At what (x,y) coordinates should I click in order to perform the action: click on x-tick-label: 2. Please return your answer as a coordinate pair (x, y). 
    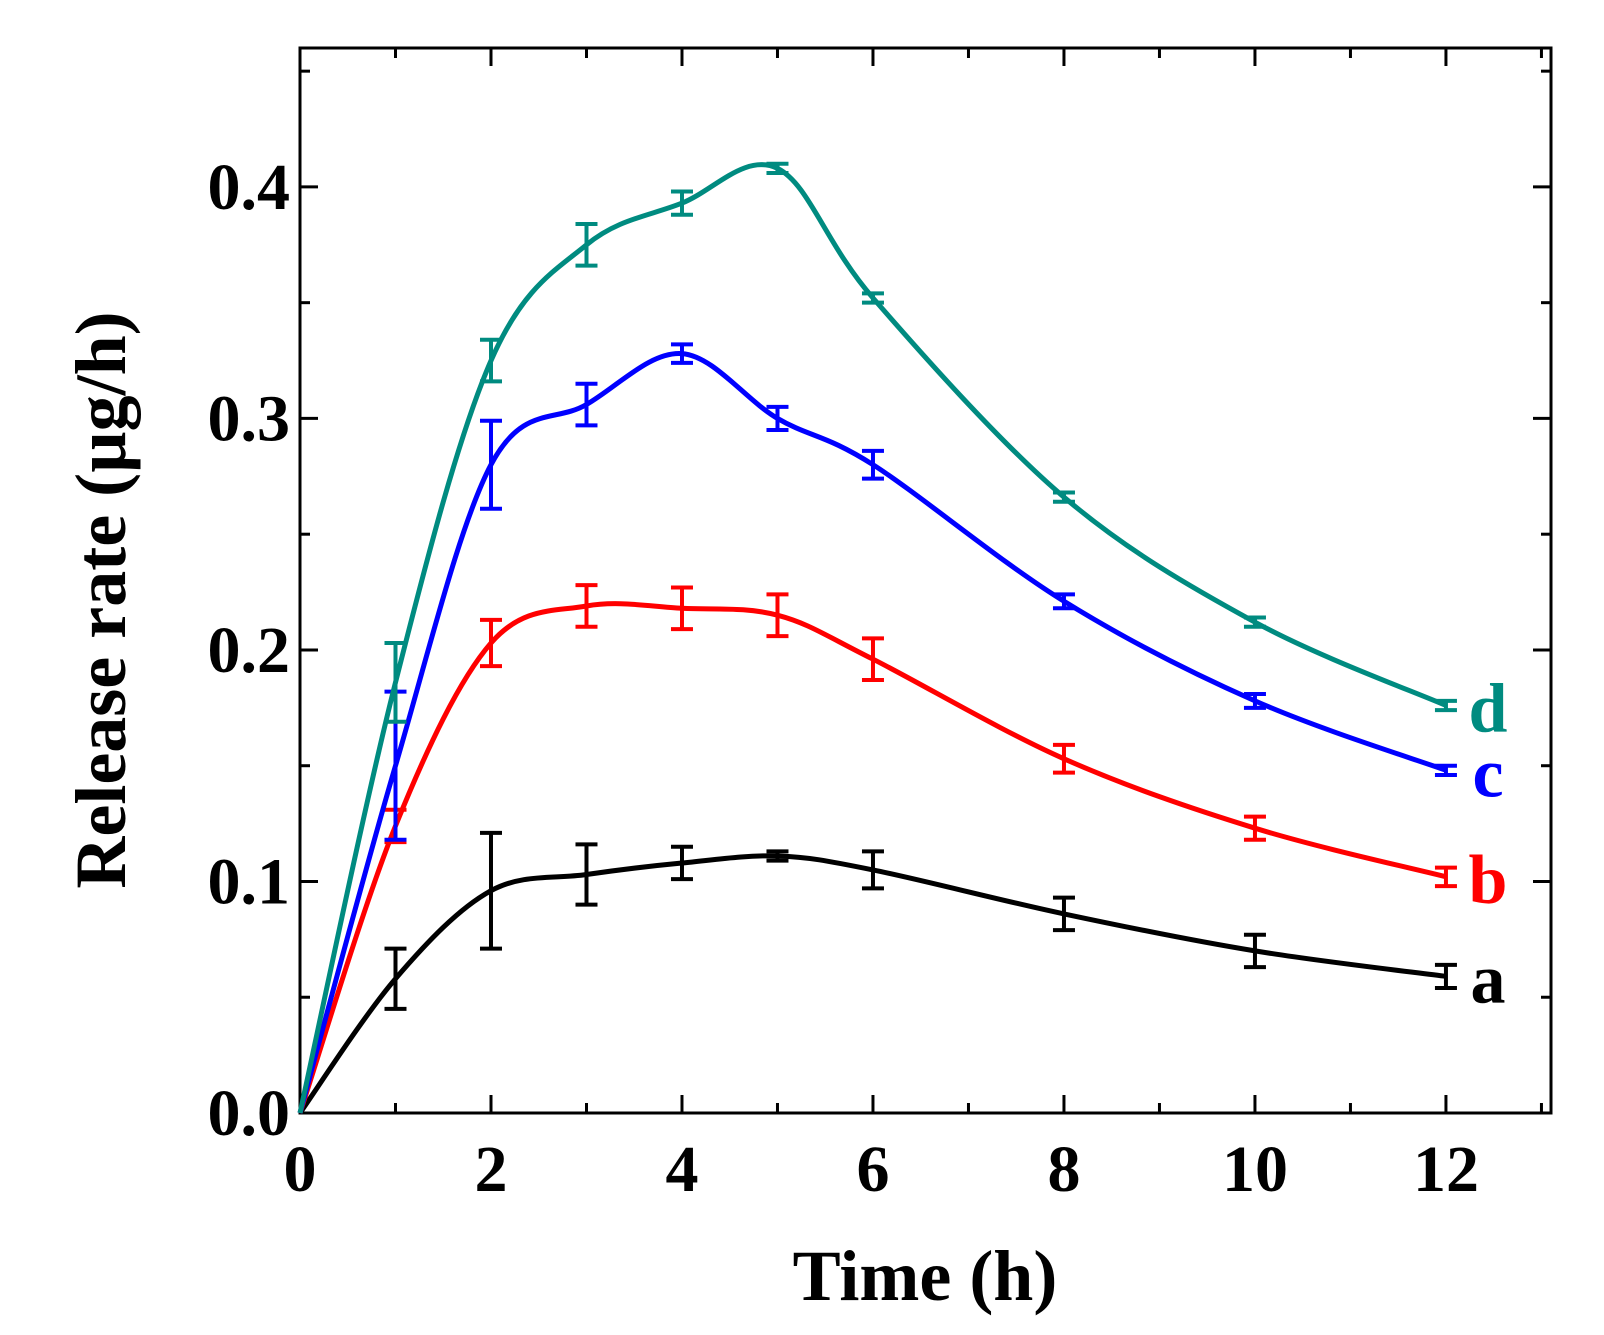
    Looking at the image, I should click on (490, 1169).